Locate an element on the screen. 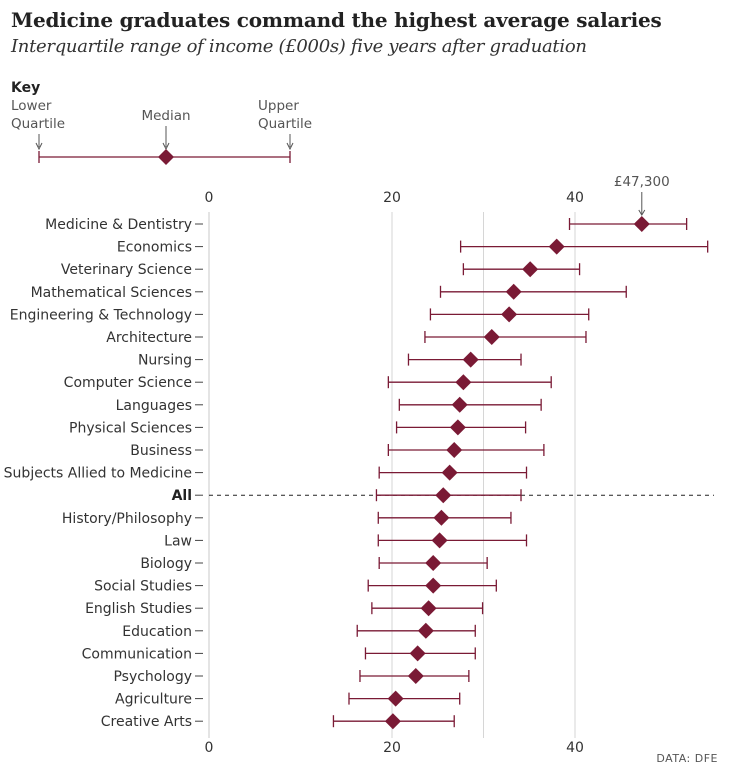  x-tick-label-top: 40 is located at coordinates (575, 198).